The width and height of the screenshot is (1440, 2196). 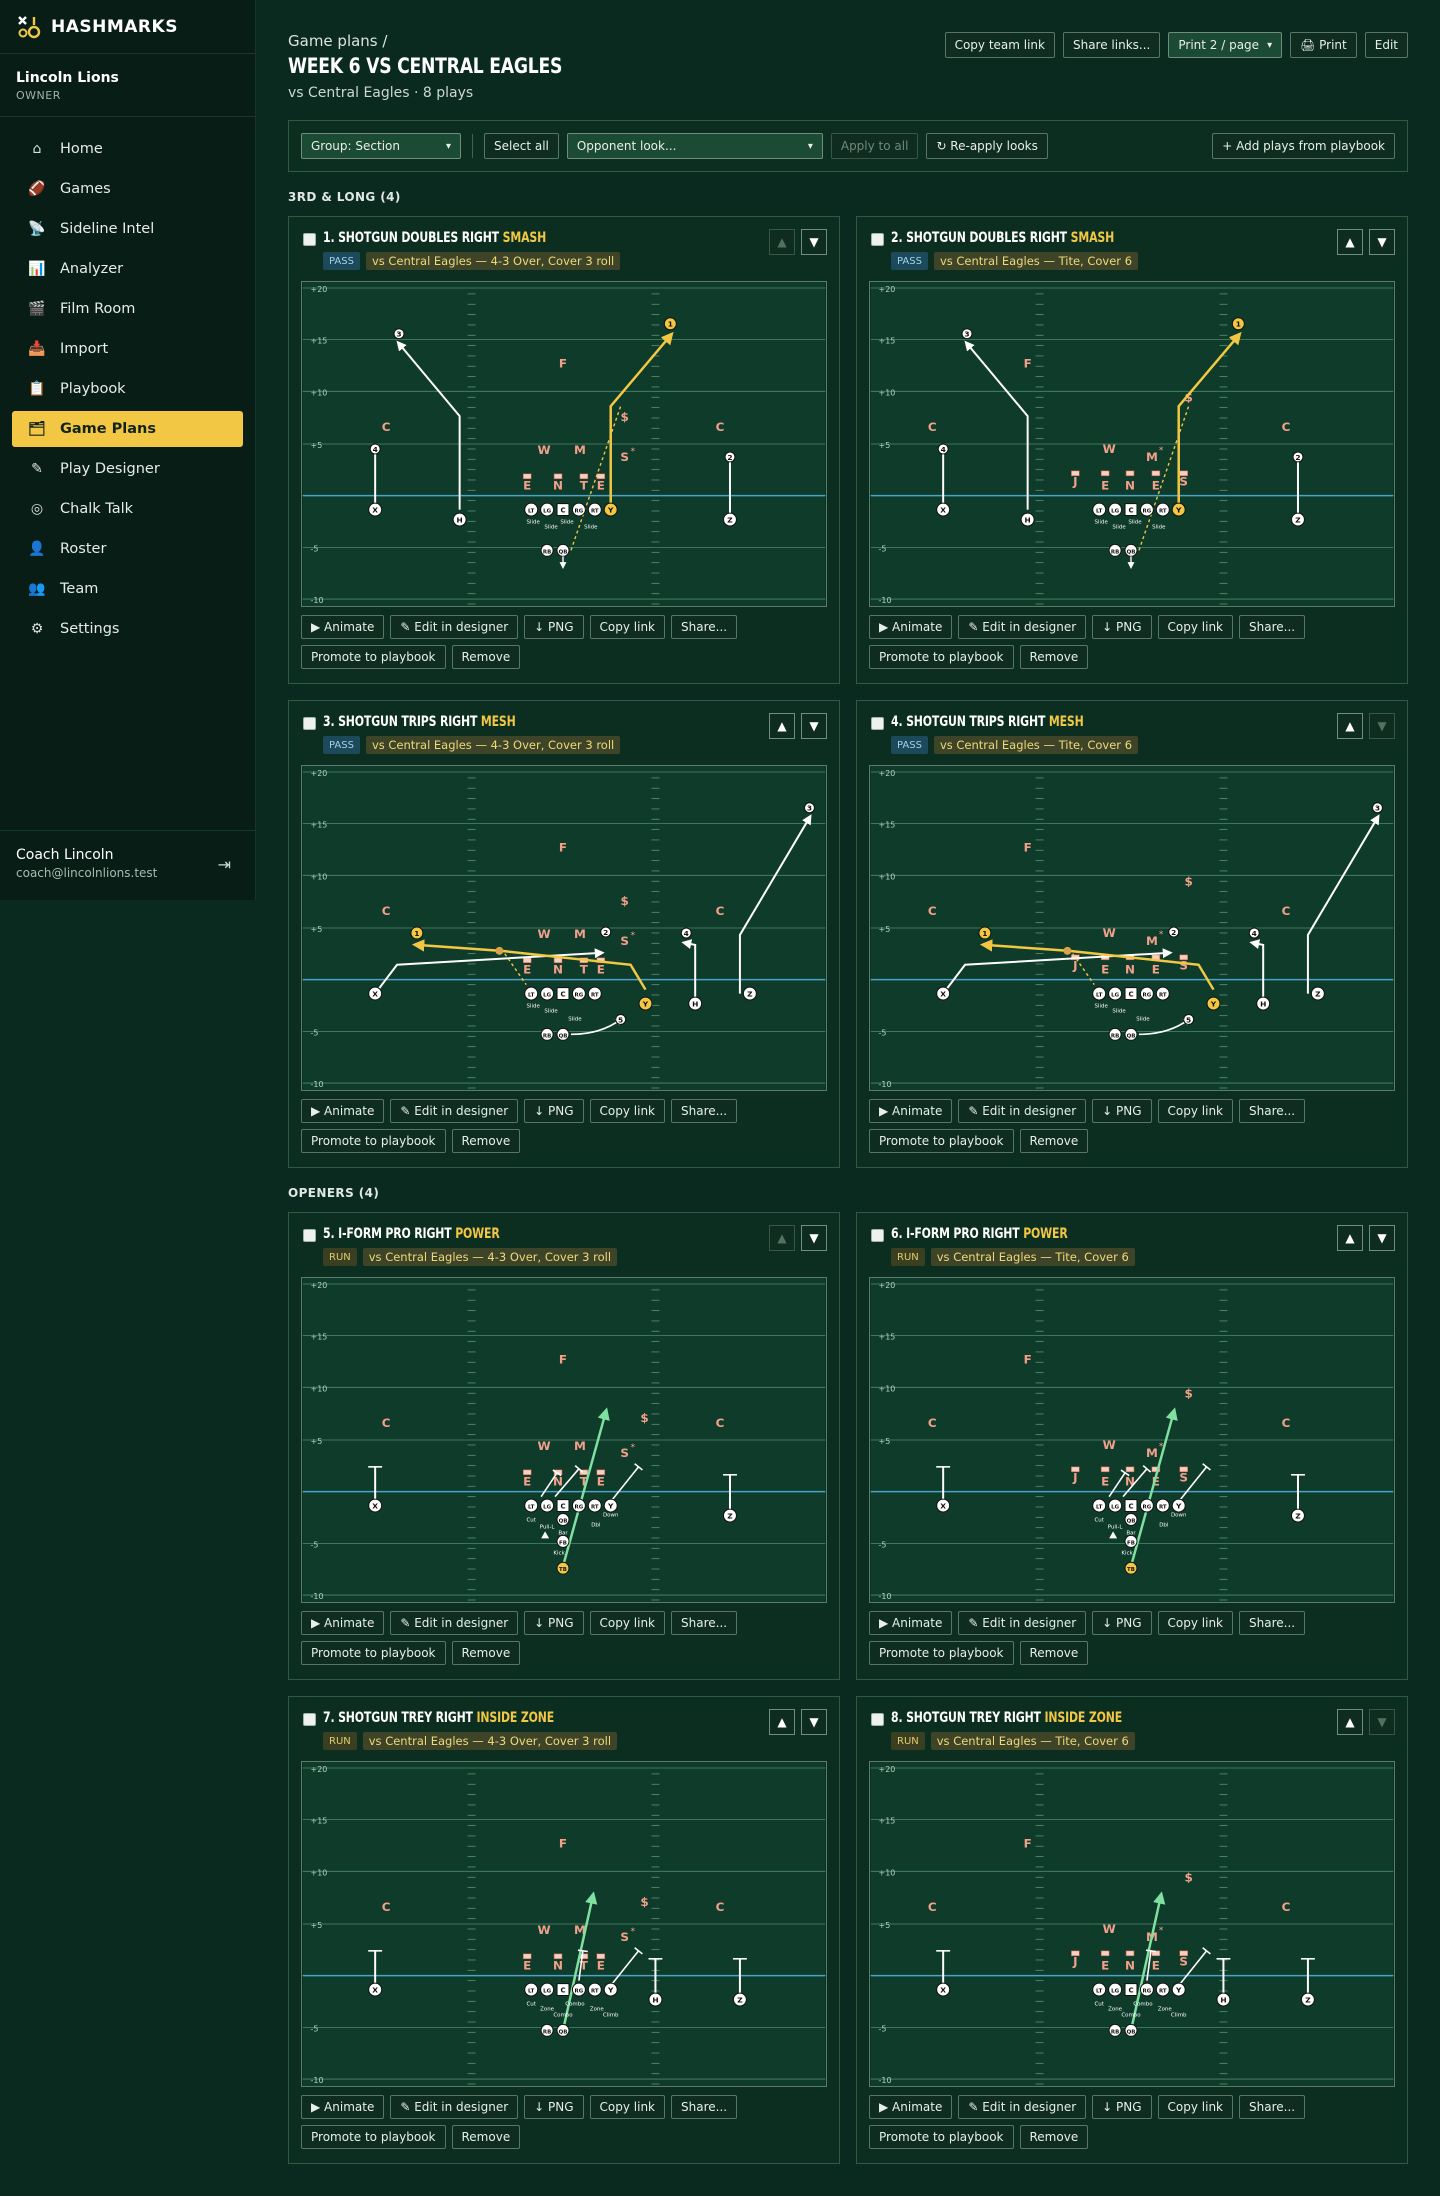 What do you see at coordinates (1115, 2030) in the screenshot?
I see `player-RB: RB` at bounding box center [1115, 2030].